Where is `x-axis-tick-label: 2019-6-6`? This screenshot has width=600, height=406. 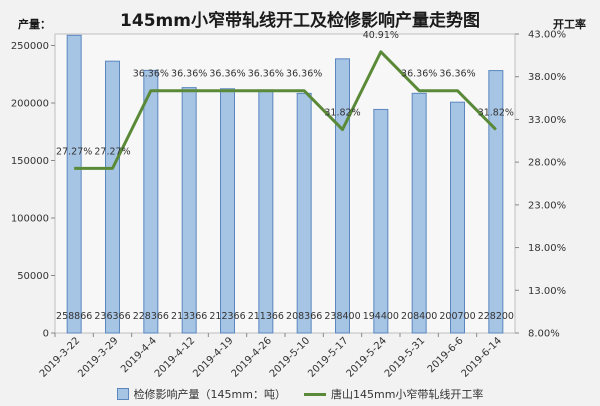 x-axis-tick-label: 2019-6-6 is located at coordinates (446, 355).